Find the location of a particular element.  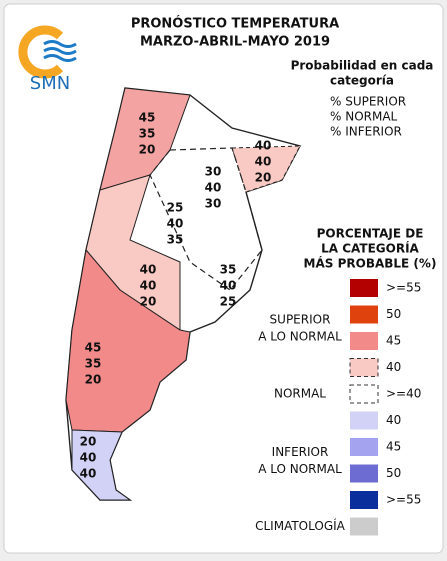

legend-label: >=40 is located at coordinates (403, 394).